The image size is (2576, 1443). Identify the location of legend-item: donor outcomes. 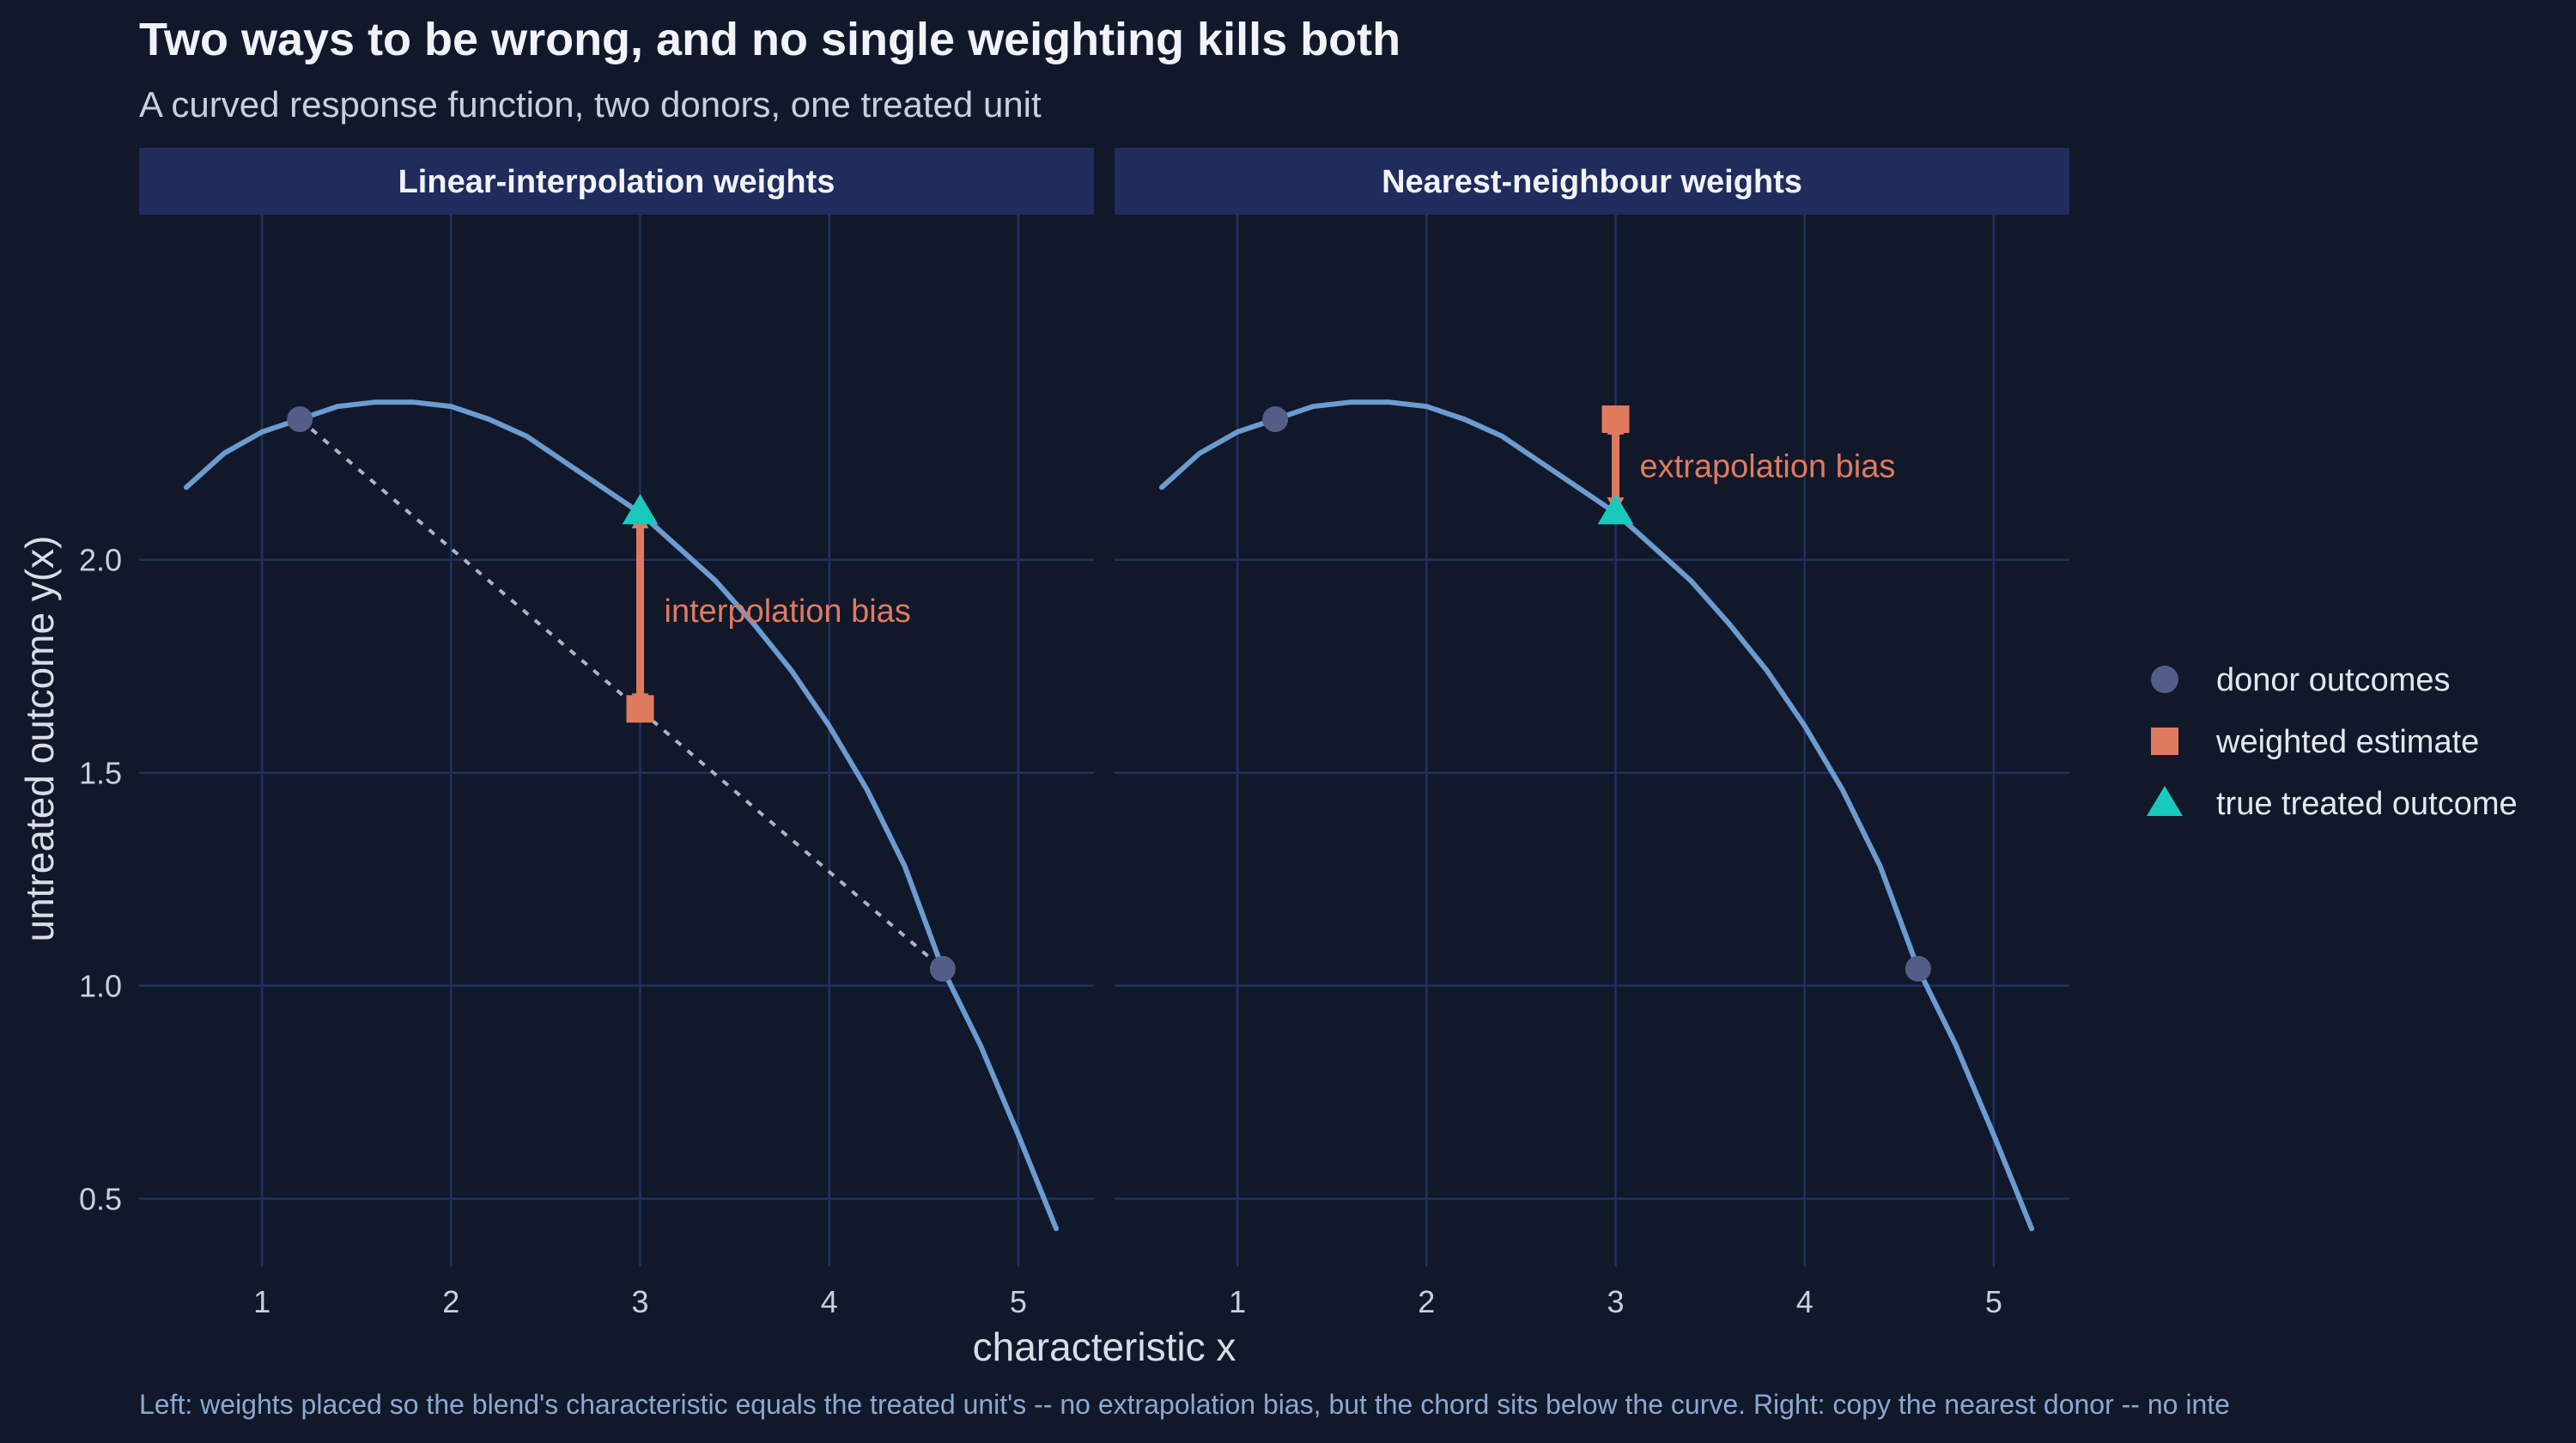
(2301, 680).